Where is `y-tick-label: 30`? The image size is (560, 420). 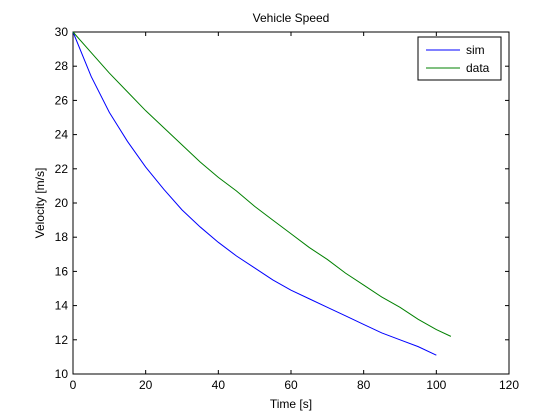 y-tick-label: 30 is located at coordinates (62, 32).